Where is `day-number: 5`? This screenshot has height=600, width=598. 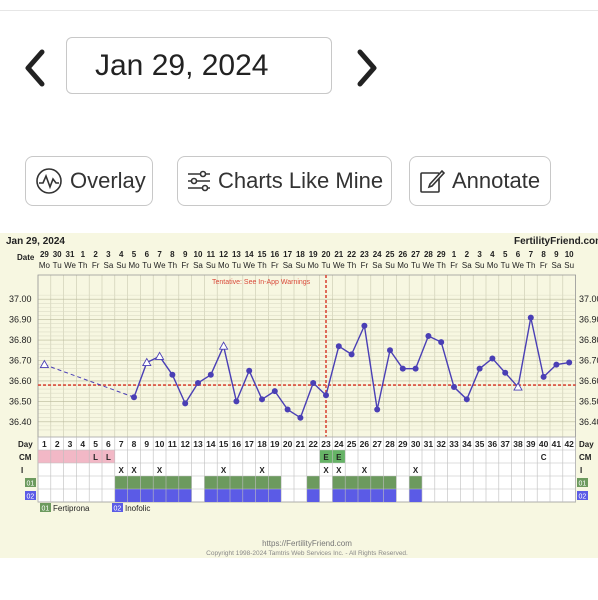 day-number: 5 is located at coordinates (95, 444).